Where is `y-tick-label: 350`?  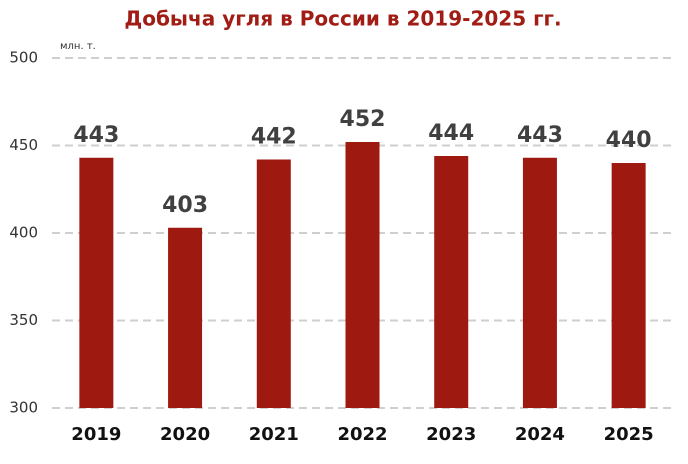
y-tick-label: 350 is located at coordinates (23, 320).